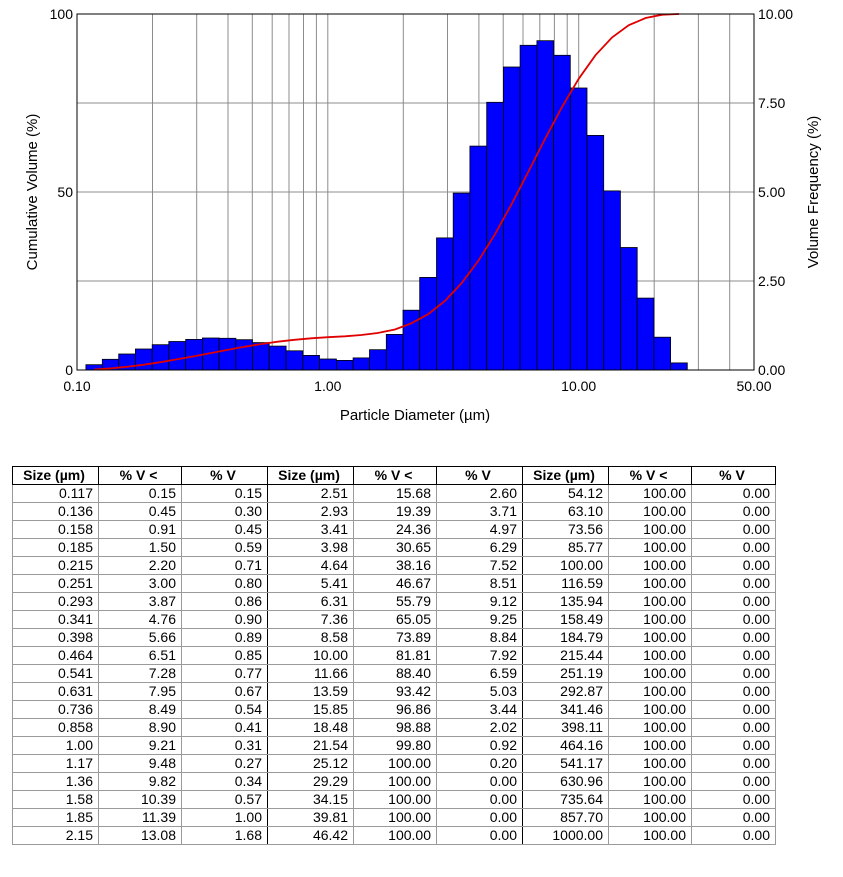  Describe the element at coordinates (565, 691) in the screenshot. I see `table-cell: 292.87` at that location.